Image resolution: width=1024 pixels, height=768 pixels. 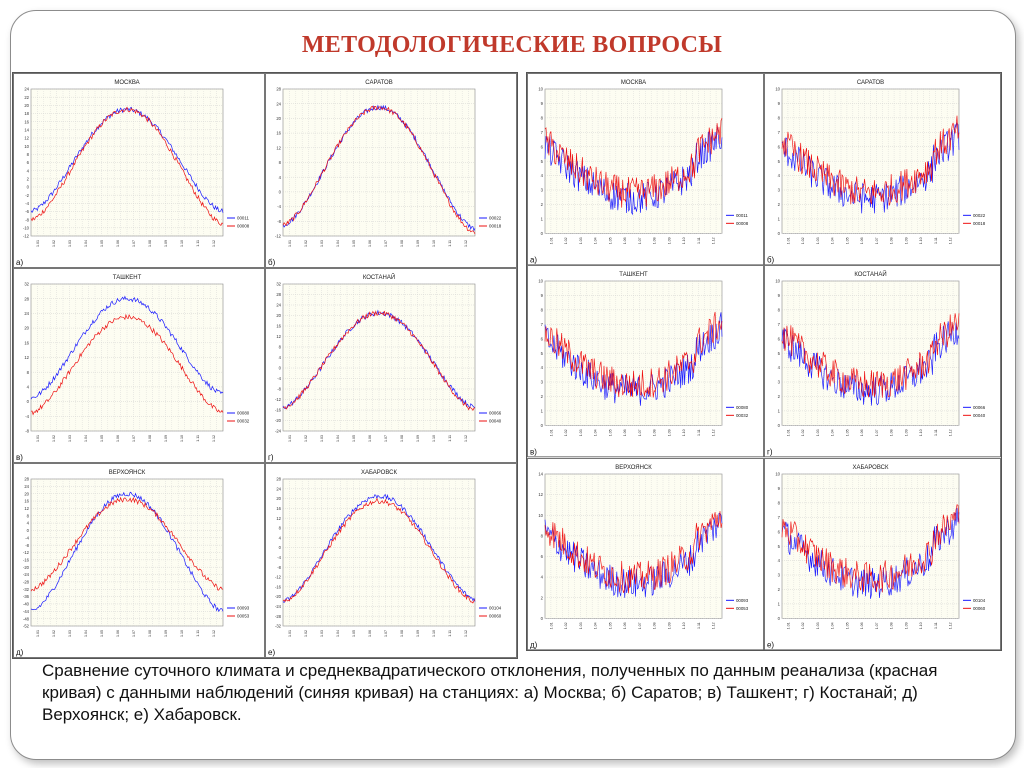 What do you see at coordinates (272, 262) in the screenshot?
I see `panel-letter: б)` at bounding box center [272, 262].